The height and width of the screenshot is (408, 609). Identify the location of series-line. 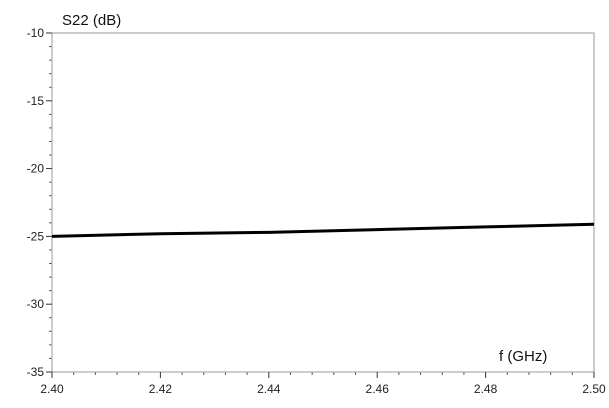
(323, 230).